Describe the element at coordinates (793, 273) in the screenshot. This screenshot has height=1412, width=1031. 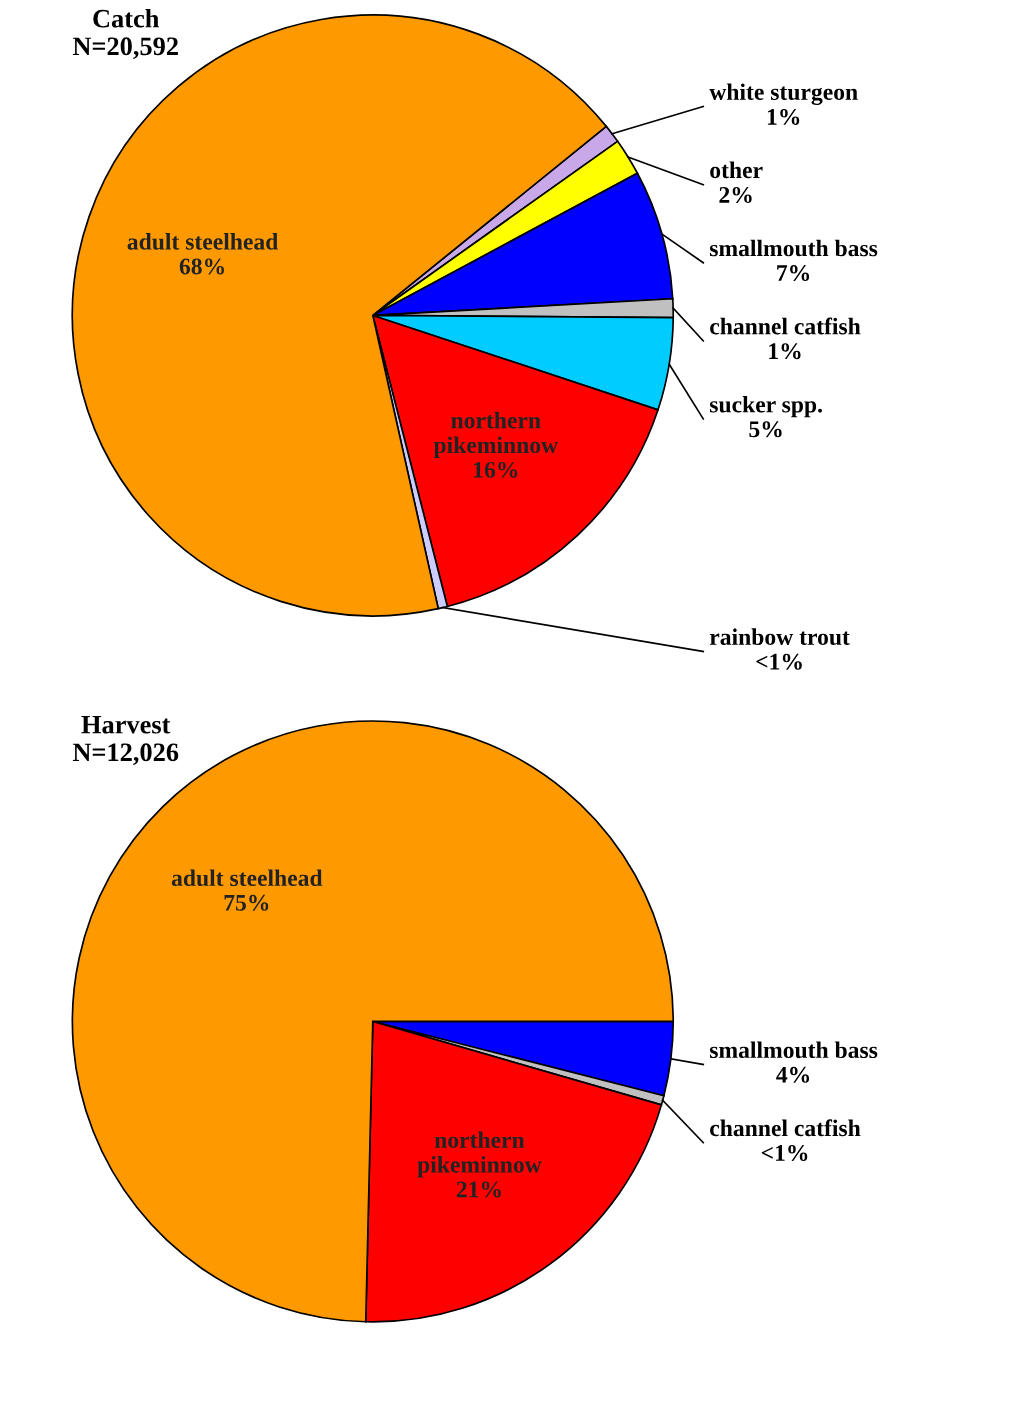
I see `data-label: 7%` at that location.